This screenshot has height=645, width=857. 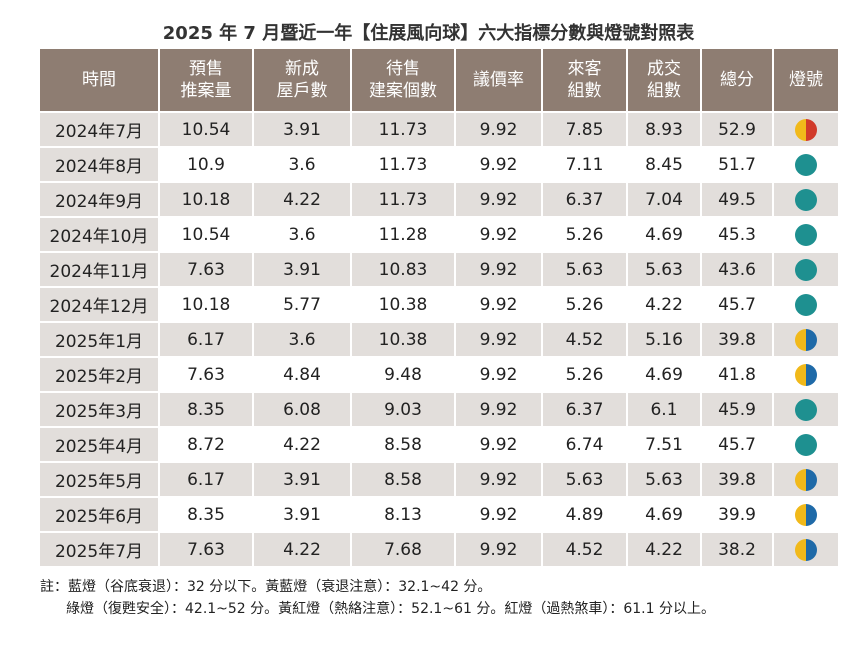 I want to click on table-row: 2024年8月 10.9 3.6 11.73 9.92 7.11 8.45 51.7, so click(x=439, y=164).